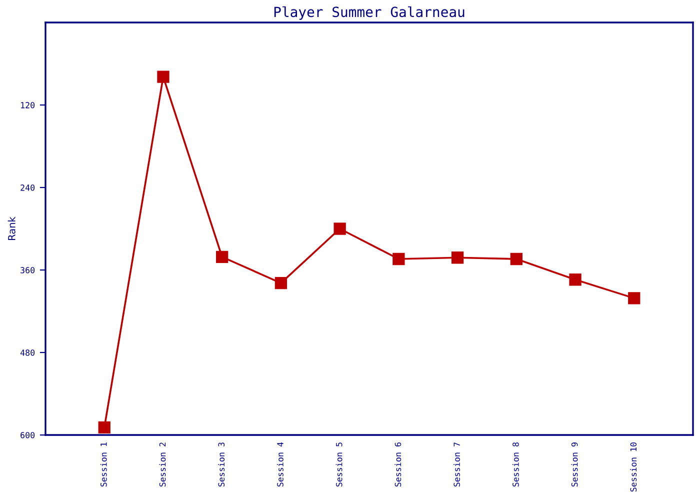 This screenshot has width=700, height=500. I want to click on x-tick-label: Session 3, so click(221, 464).